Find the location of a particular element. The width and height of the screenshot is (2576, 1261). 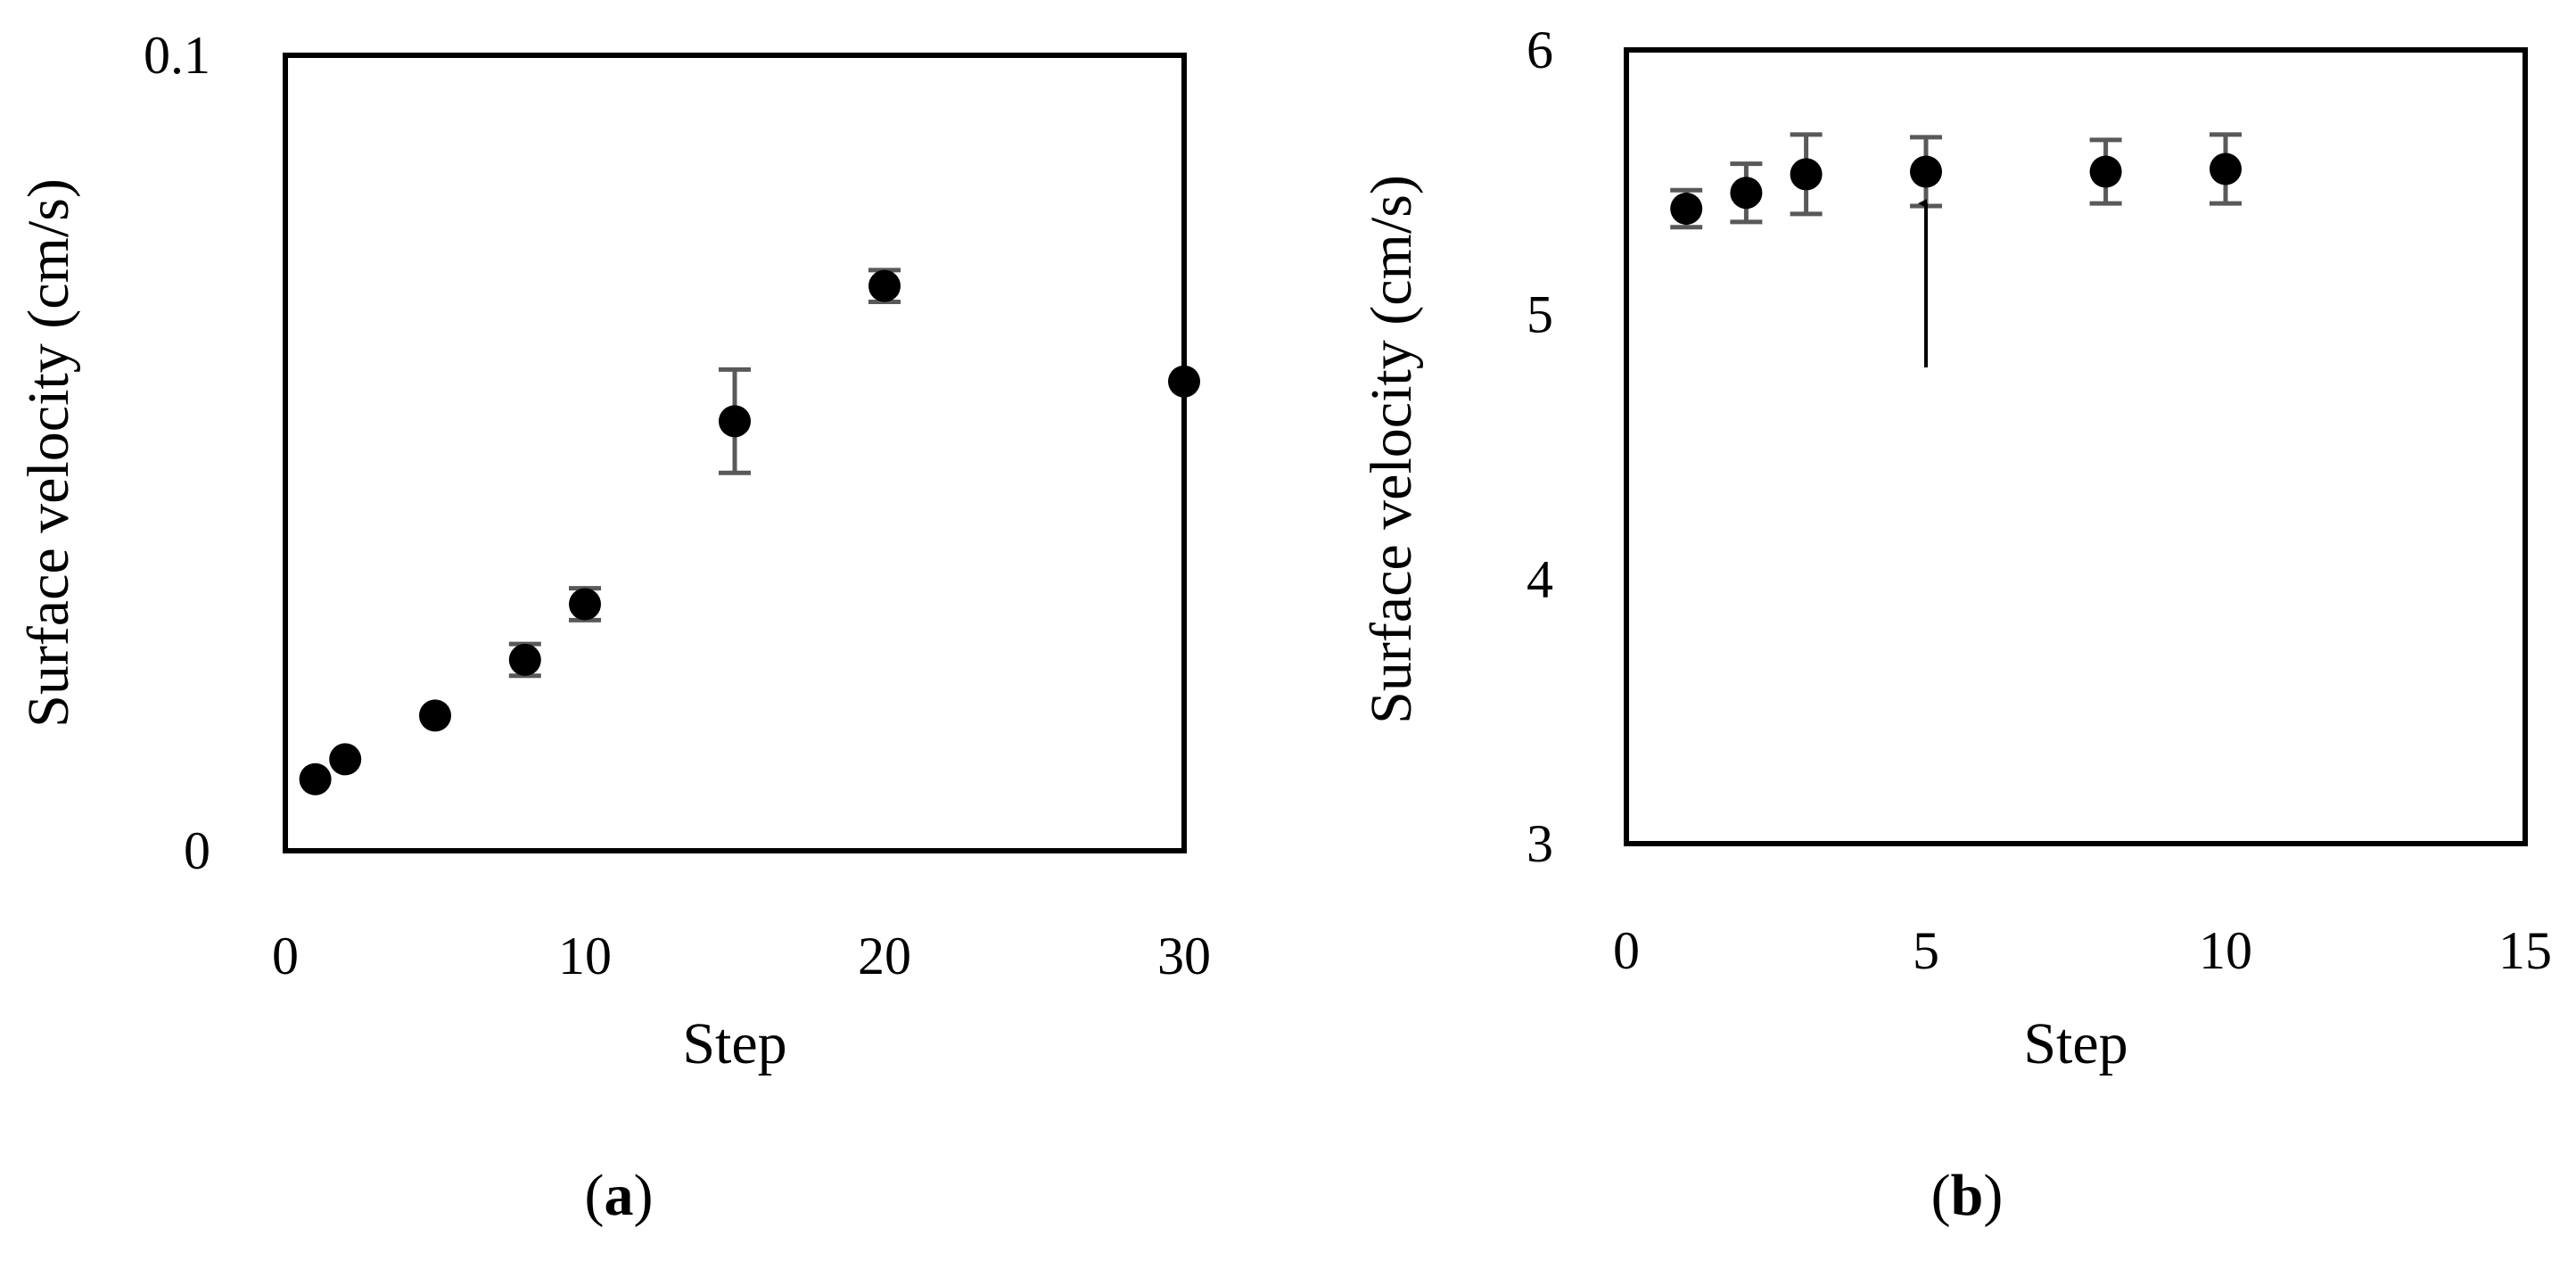

y-tick-label: 5 is located at coordinates (1540, 314).